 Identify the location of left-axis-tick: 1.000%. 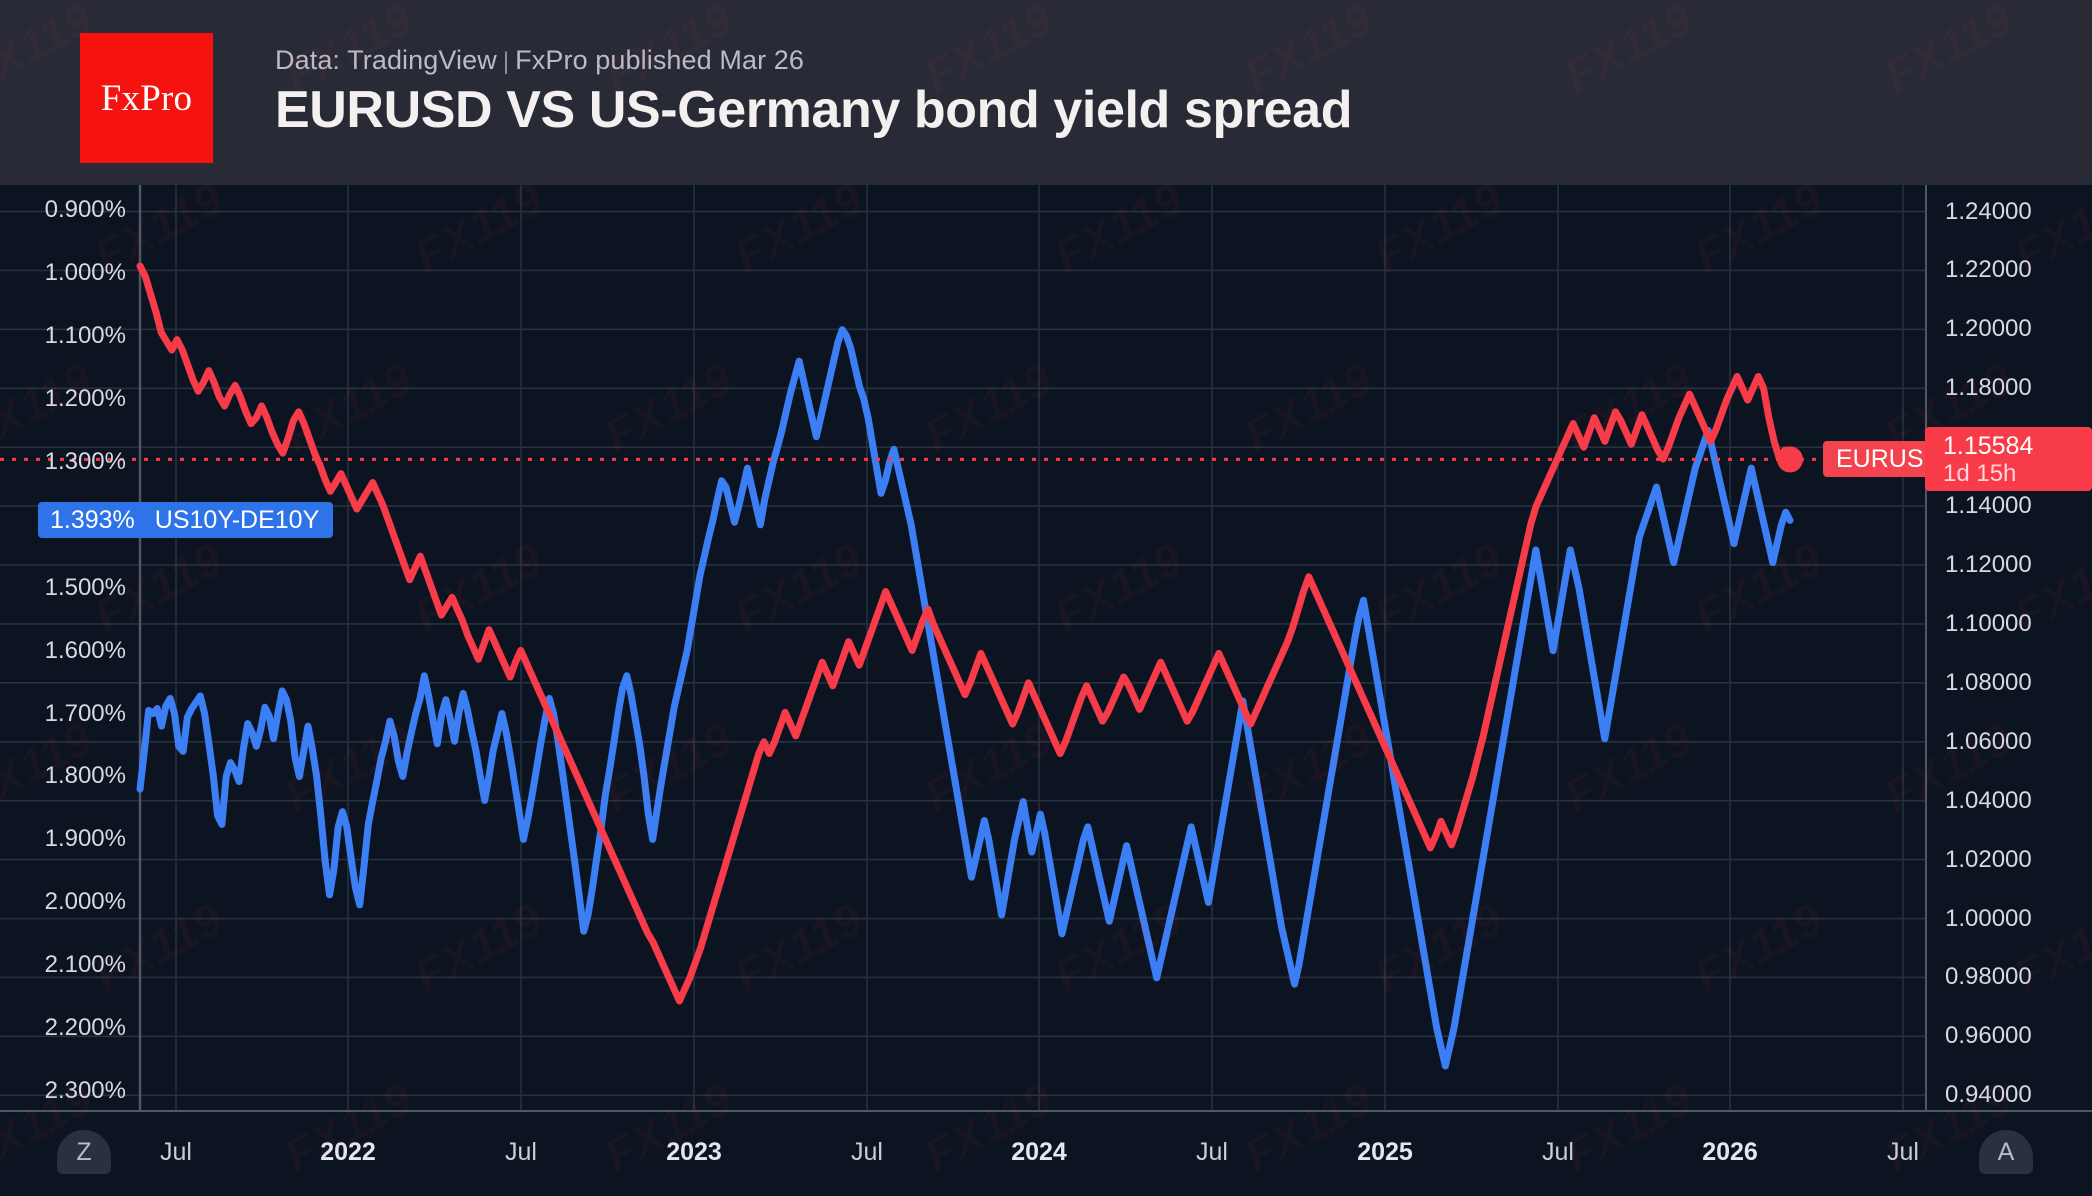
(85, 273).